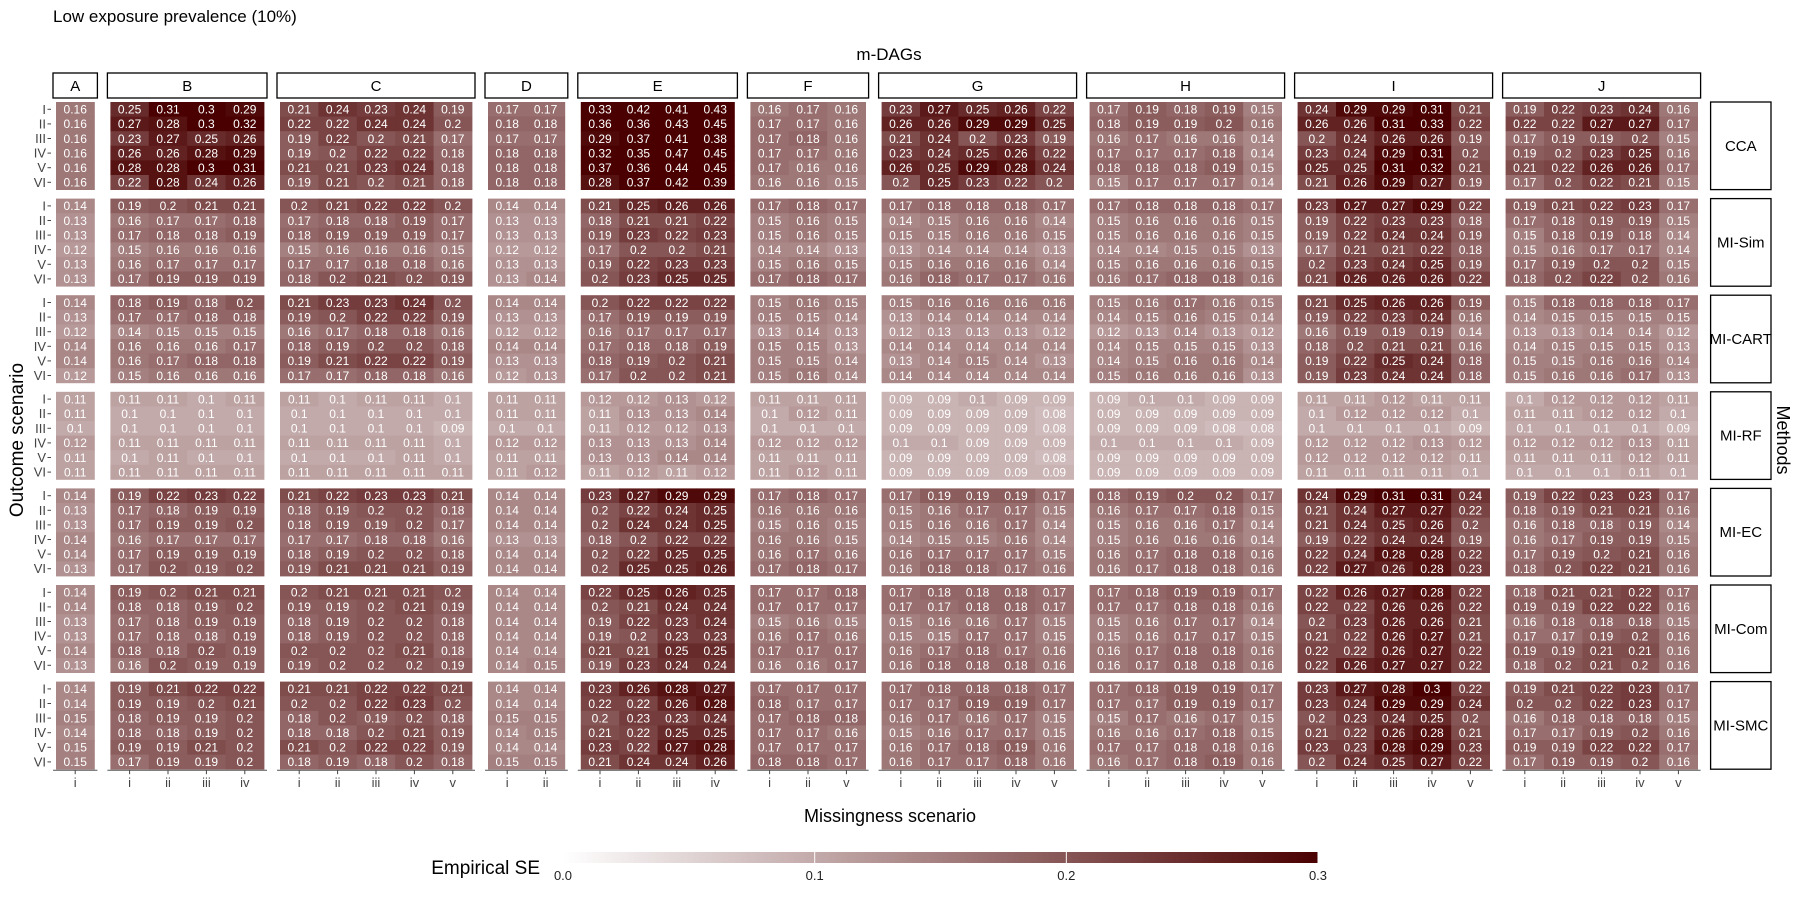 This screenshot has height=905, width=1800. What do you see at coordinates (600, 124) in the screenshot?
I see `cell-value-label: 0.36` at bounding box center [600, 124].